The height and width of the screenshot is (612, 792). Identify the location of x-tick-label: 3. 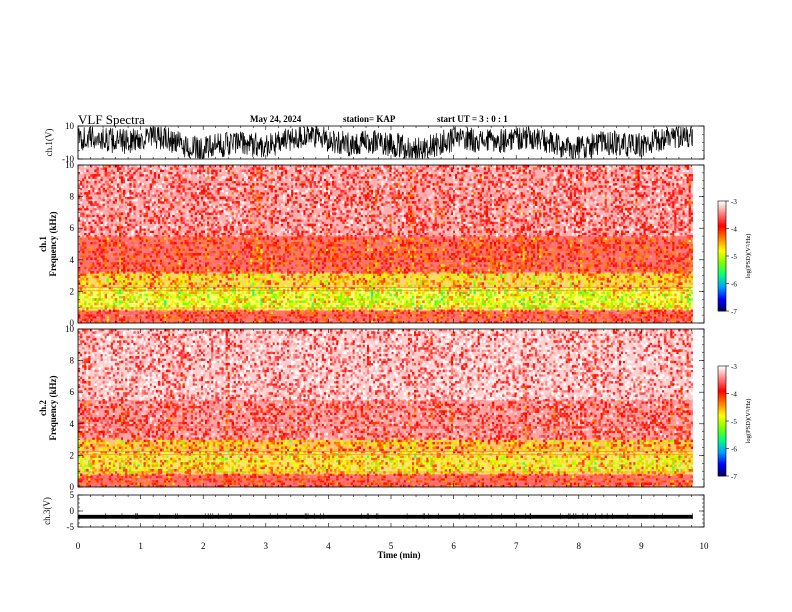
(266, 546).